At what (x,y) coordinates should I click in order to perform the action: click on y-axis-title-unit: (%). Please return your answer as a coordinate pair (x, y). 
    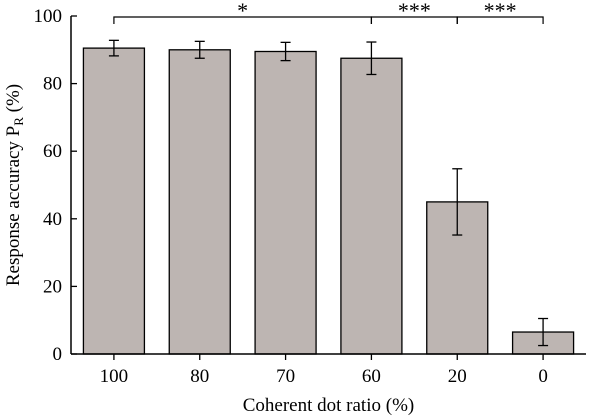
    Looking at the image, I should click on (13, 100).